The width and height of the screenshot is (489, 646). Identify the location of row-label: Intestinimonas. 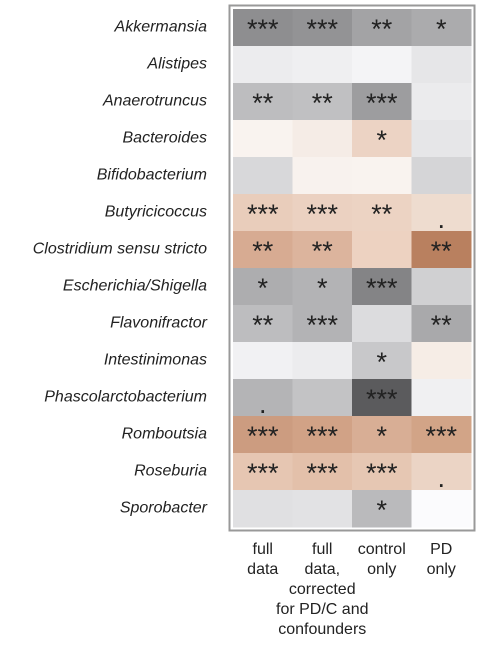
(155, 360).